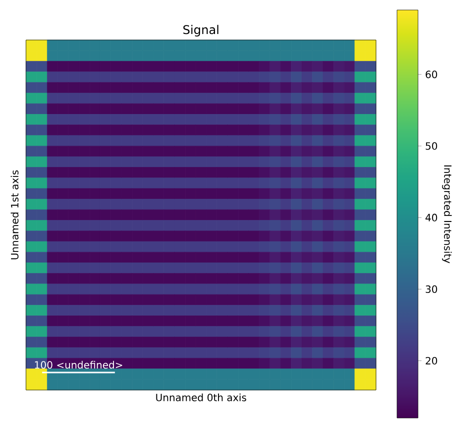 Image resolution: width=474 pixels, height=430 pixels. What do you see at coordinates (432, 289) in the screenshot?
I see `color-bar-label: 30` at bounding box center [432, 289].